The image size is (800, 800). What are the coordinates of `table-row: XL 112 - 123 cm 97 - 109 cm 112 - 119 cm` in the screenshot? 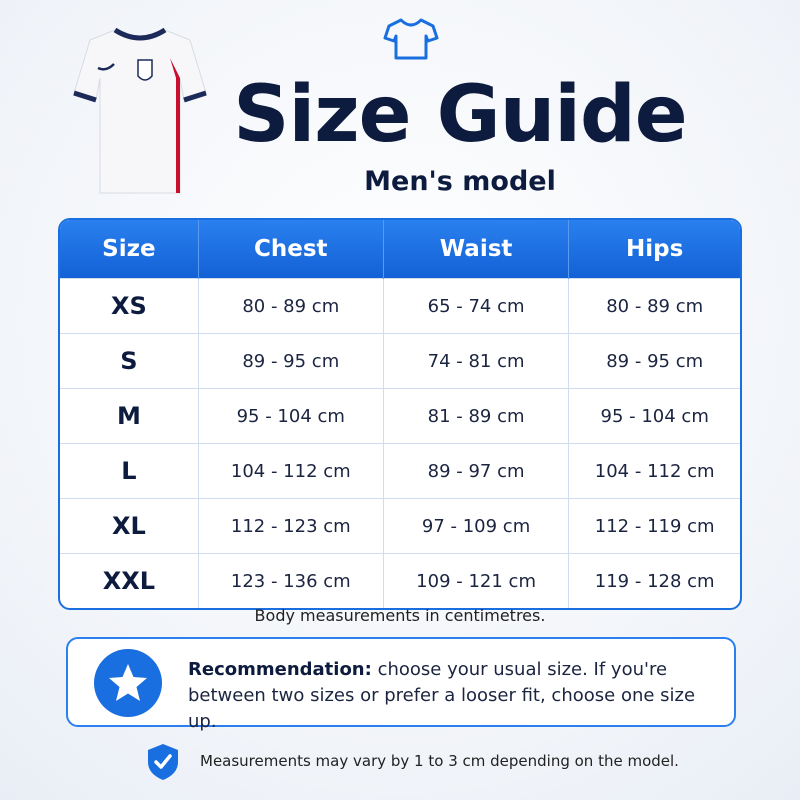 It's located at (400, 526).